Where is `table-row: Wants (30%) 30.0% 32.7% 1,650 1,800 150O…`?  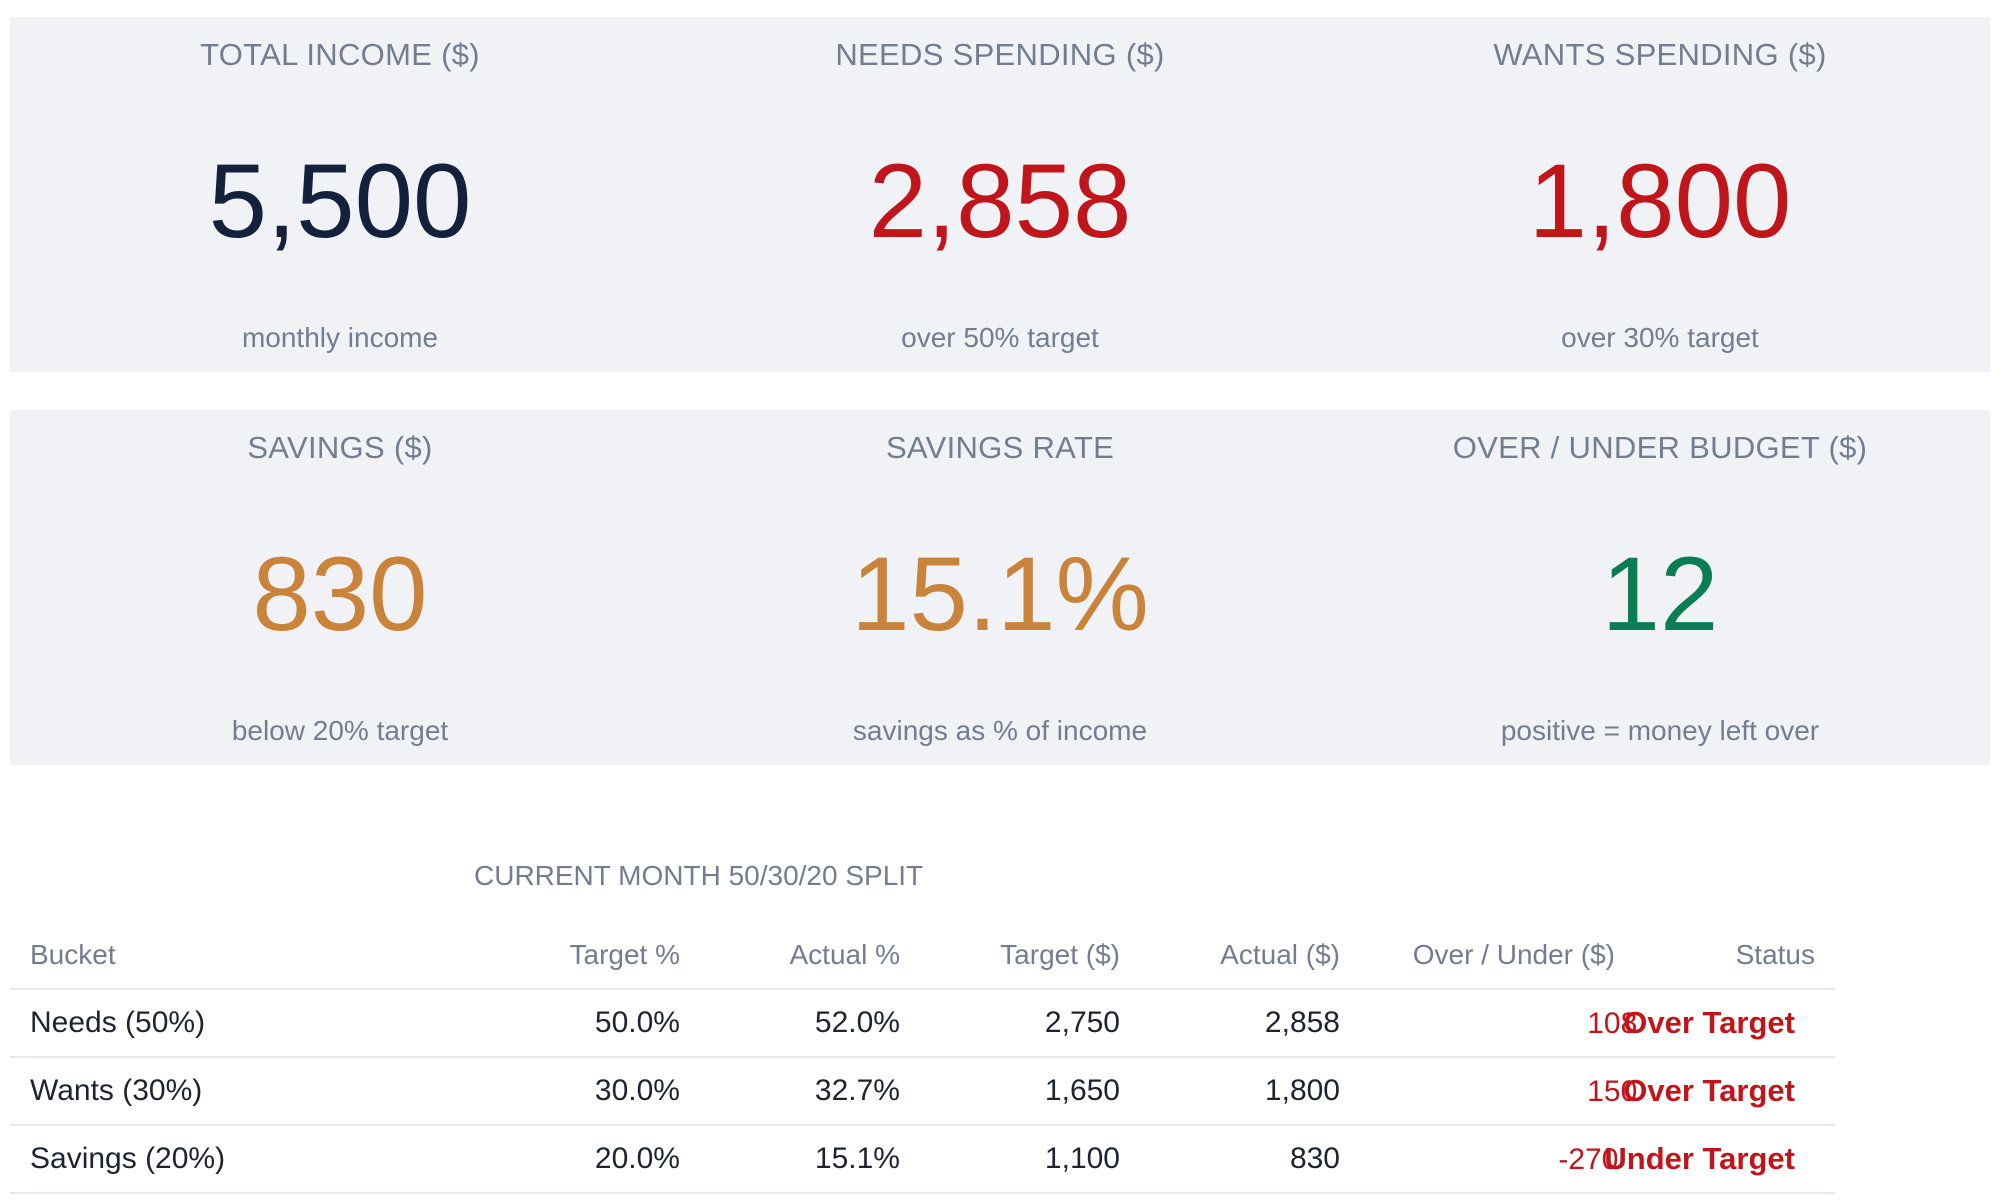
table-row: Wants (30%) 30.0% 32.7% 1,650 1,800 150O… is located at coordinates (922, 1091).